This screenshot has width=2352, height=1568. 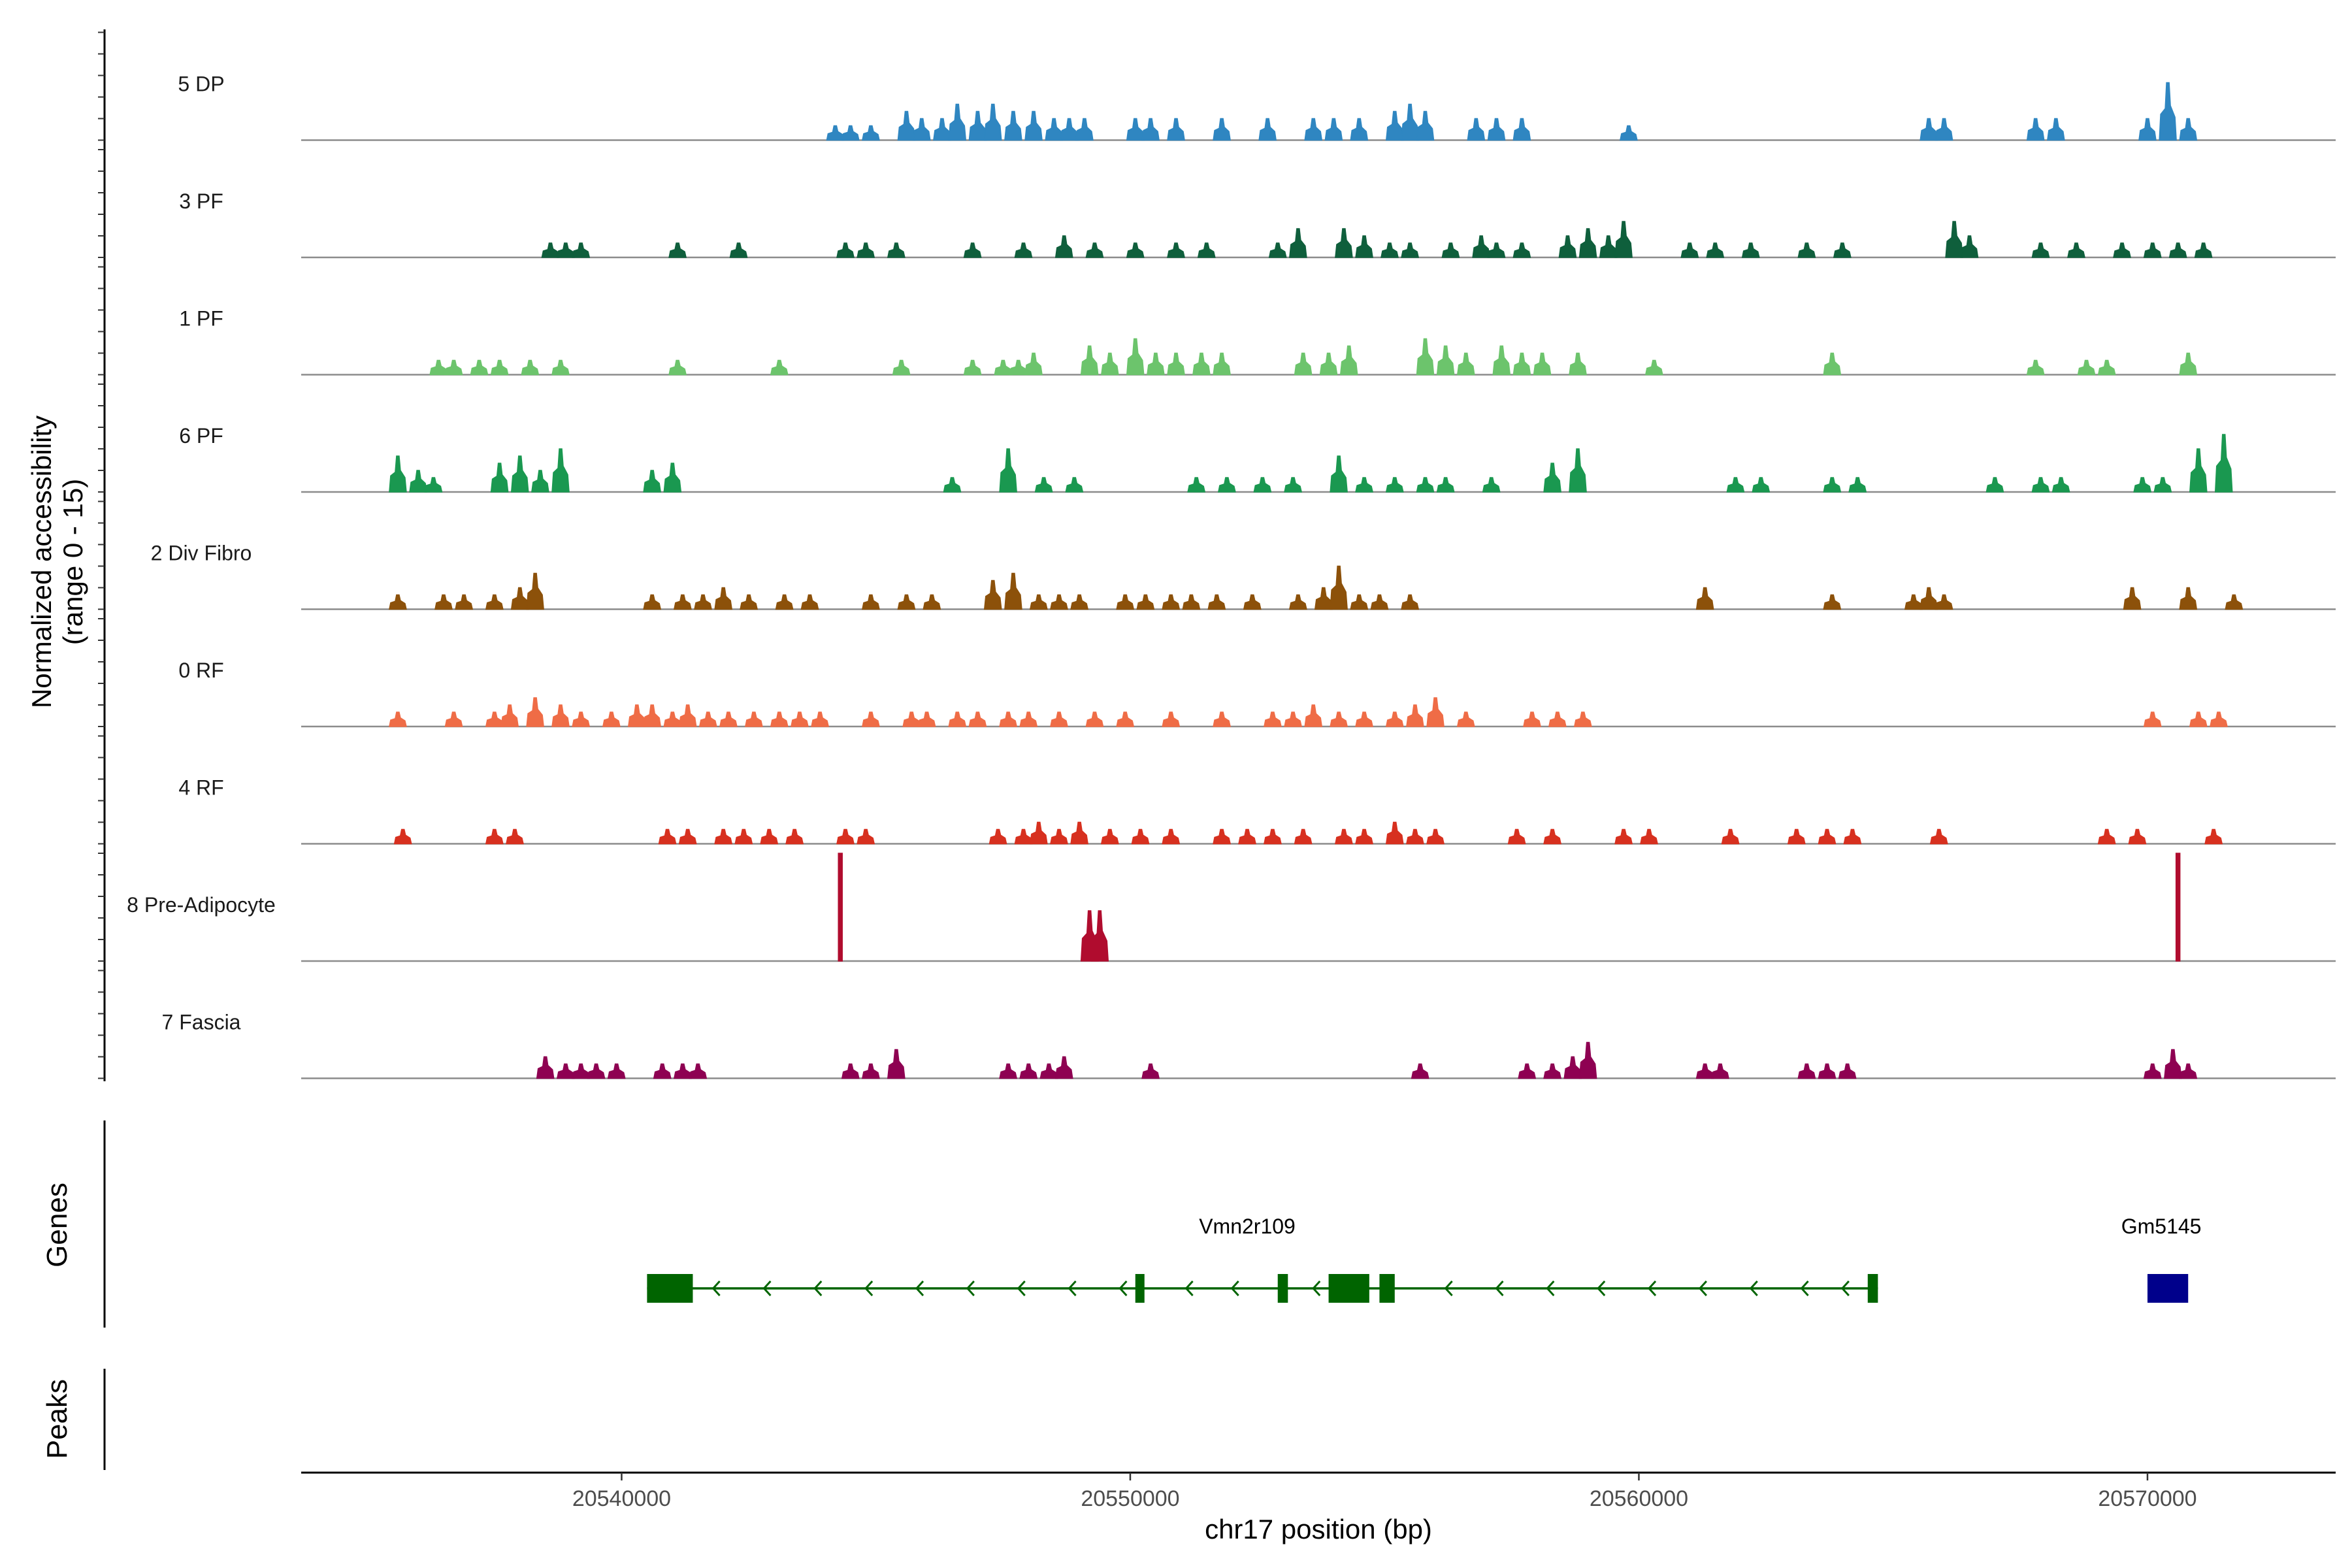 What do you see at coordinates (1639, 1498) in the screenshot?
I see `x-axis-tick-label: 20560000` at bounding box center [1639, 1498].